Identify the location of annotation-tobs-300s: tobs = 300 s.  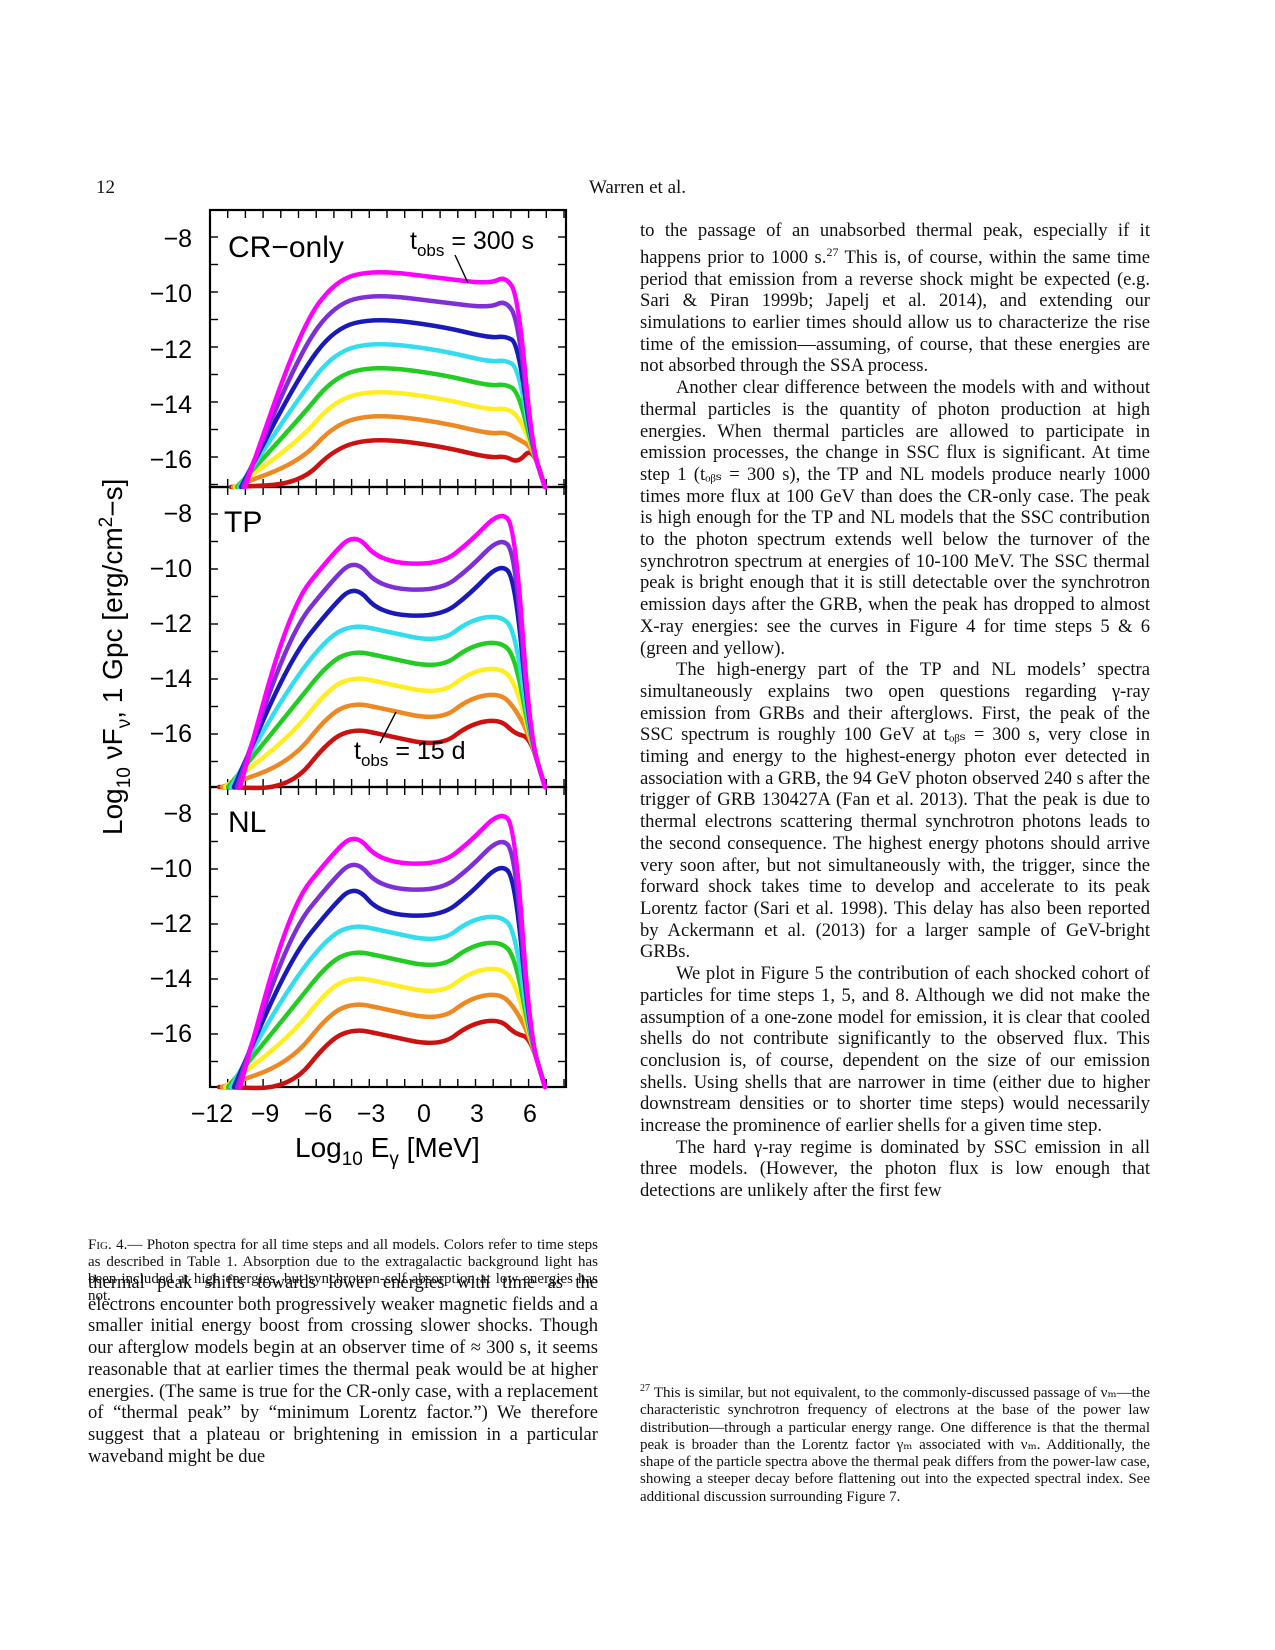
(472, 243).